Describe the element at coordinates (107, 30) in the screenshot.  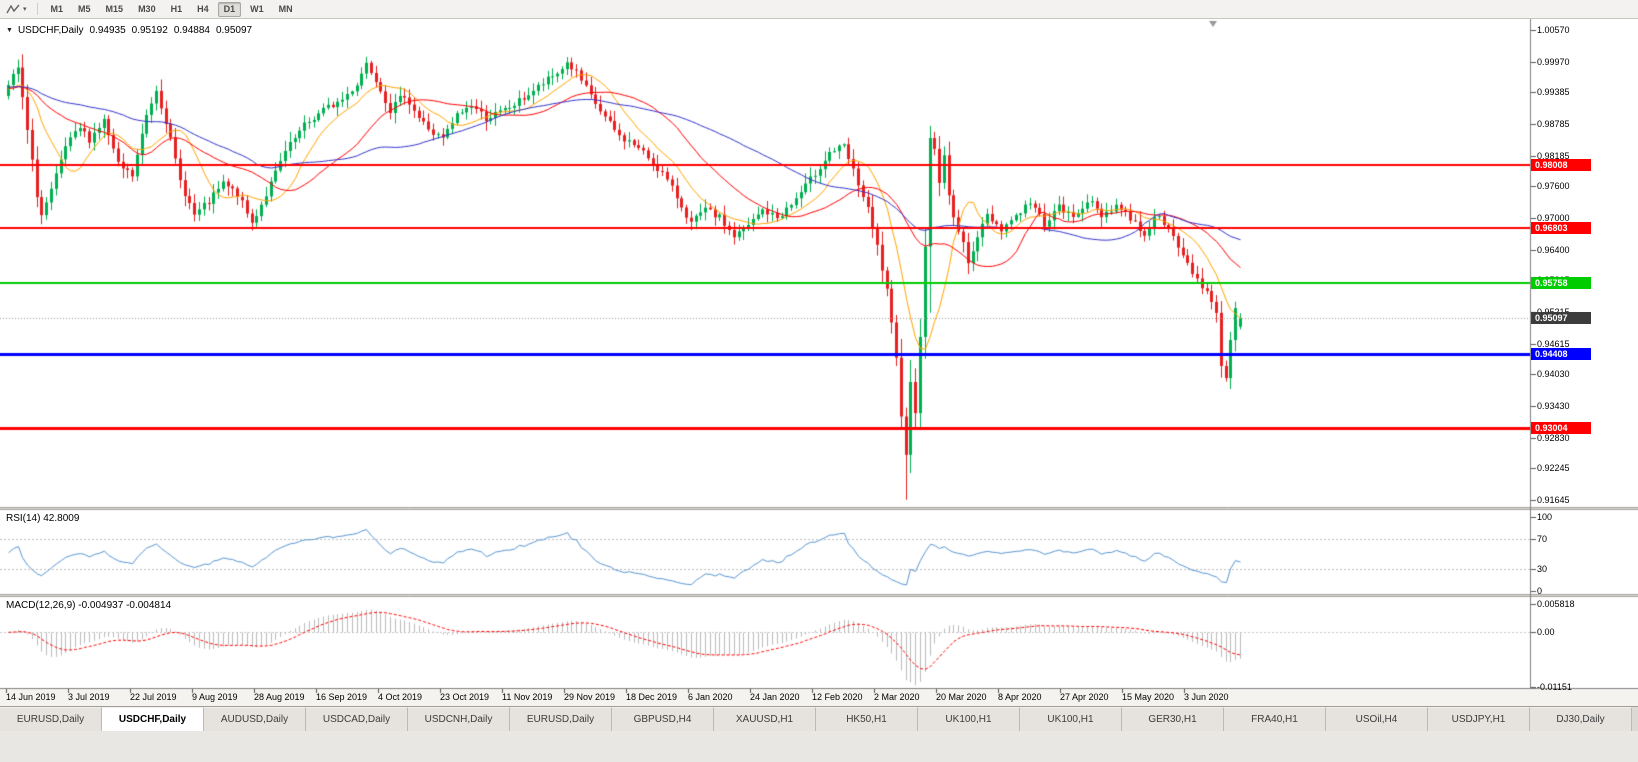
I see `ohlc-open: 0.94935` at that location.